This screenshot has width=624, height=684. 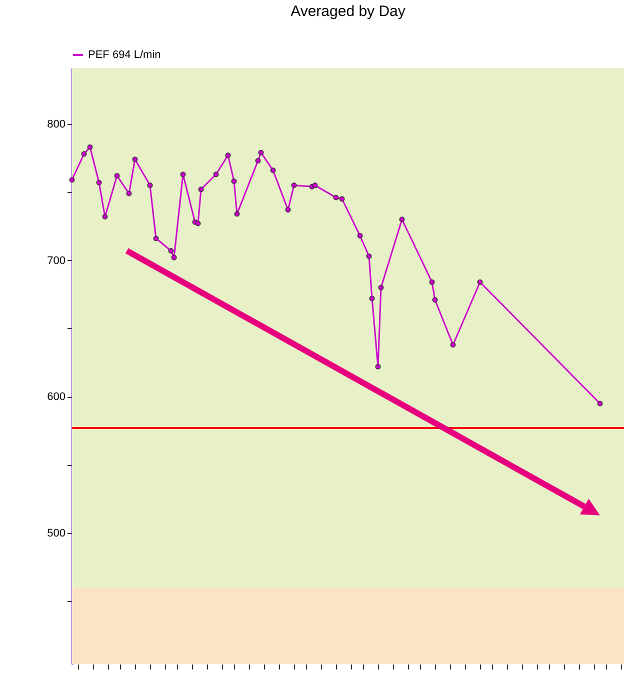 What do you see at coordinates (56, 260) in the screenshot?
I see `y-tick-label: 700` at bounding box center [56, 260].